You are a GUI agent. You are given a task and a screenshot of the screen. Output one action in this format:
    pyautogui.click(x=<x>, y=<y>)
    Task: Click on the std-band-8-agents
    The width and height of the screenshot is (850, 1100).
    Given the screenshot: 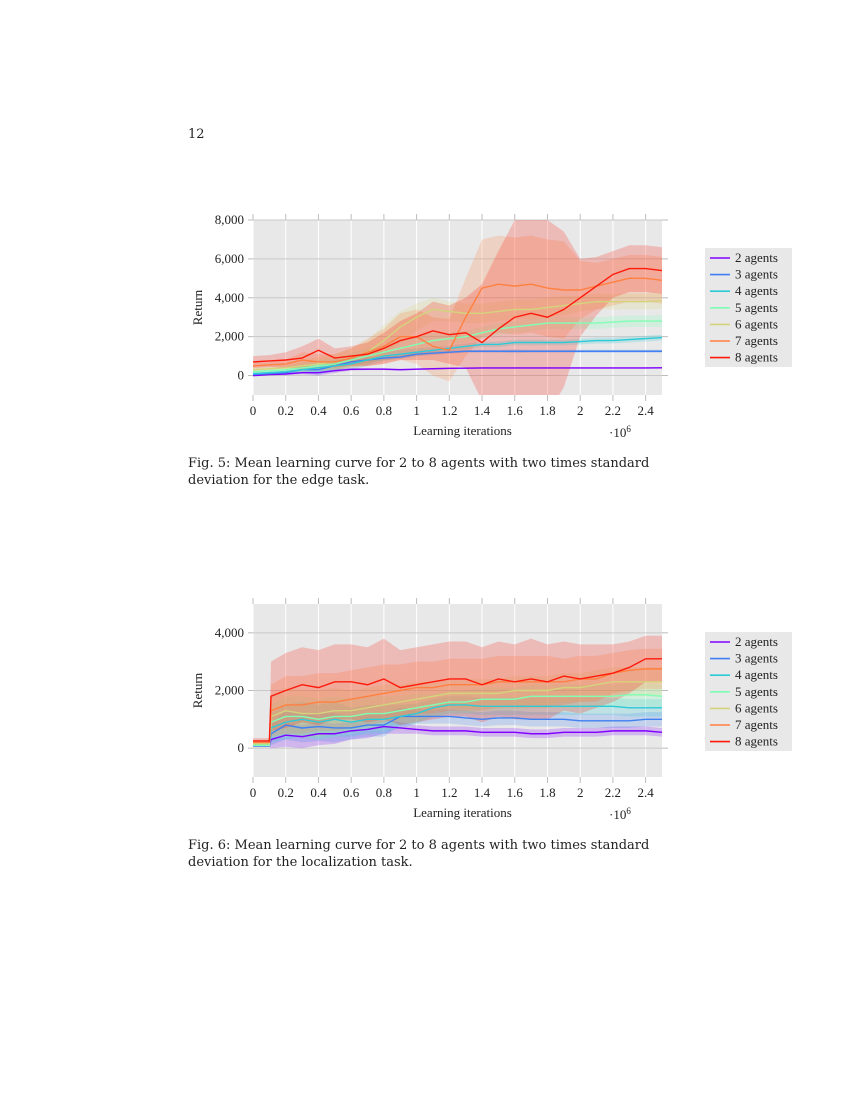 What is the action you would take?
    pyautogui.click(x=457, y=689)
    